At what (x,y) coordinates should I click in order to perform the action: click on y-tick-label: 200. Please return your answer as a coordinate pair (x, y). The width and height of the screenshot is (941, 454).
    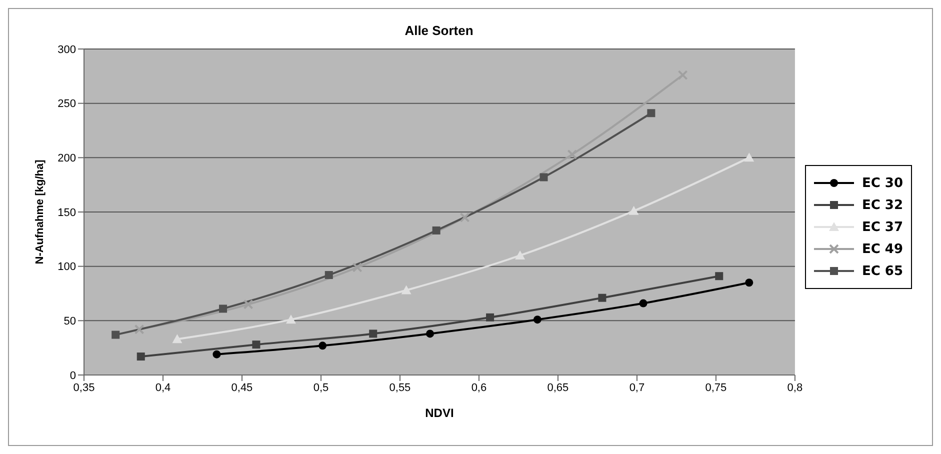
    Looking at the image, I should click on (67, 158).